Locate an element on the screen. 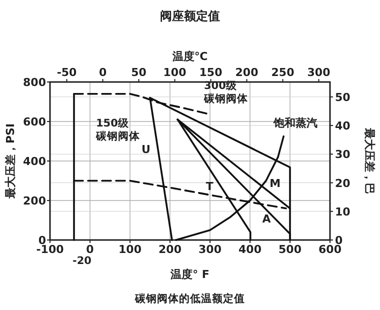  text: -20 is located at coordinates (82, 261).